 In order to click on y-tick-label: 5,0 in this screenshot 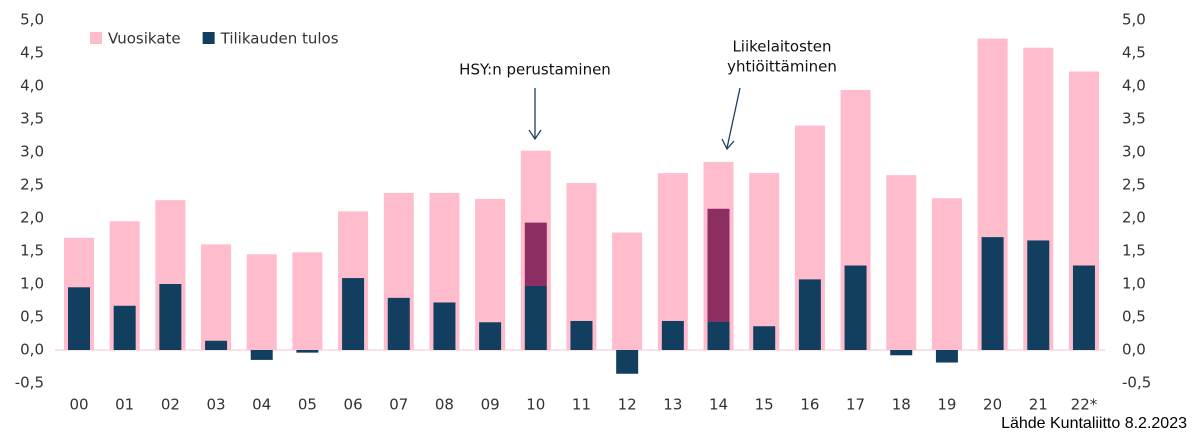, I will do `click(32, 20)`.